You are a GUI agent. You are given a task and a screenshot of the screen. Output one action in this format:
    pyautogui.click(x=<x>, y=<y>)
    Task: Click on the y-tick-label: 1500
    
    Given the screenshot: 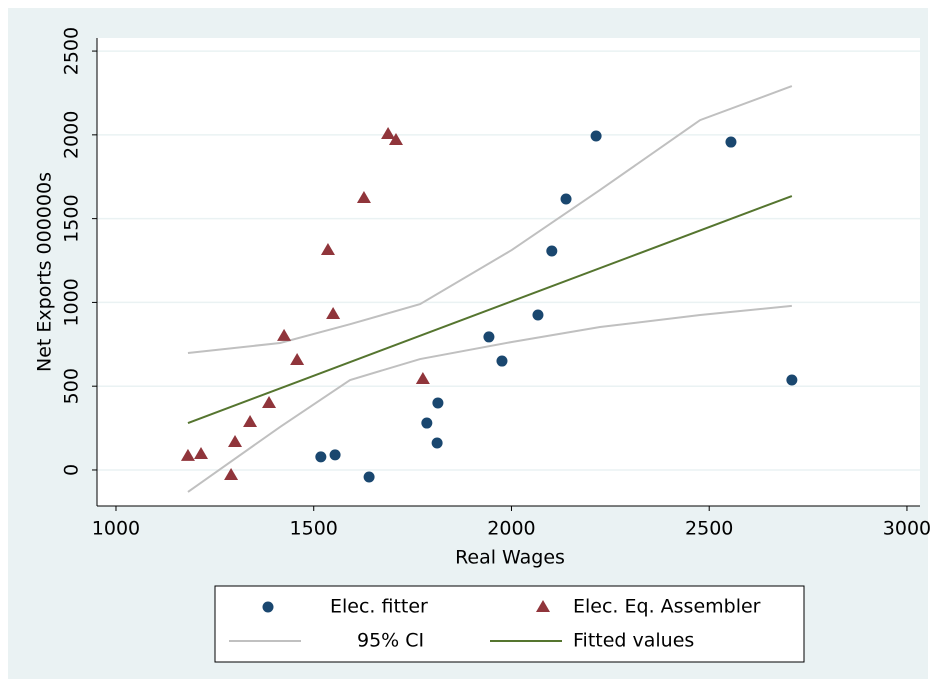 What is the action you would take?
    pyautogui.click(x=72, y=218)
    